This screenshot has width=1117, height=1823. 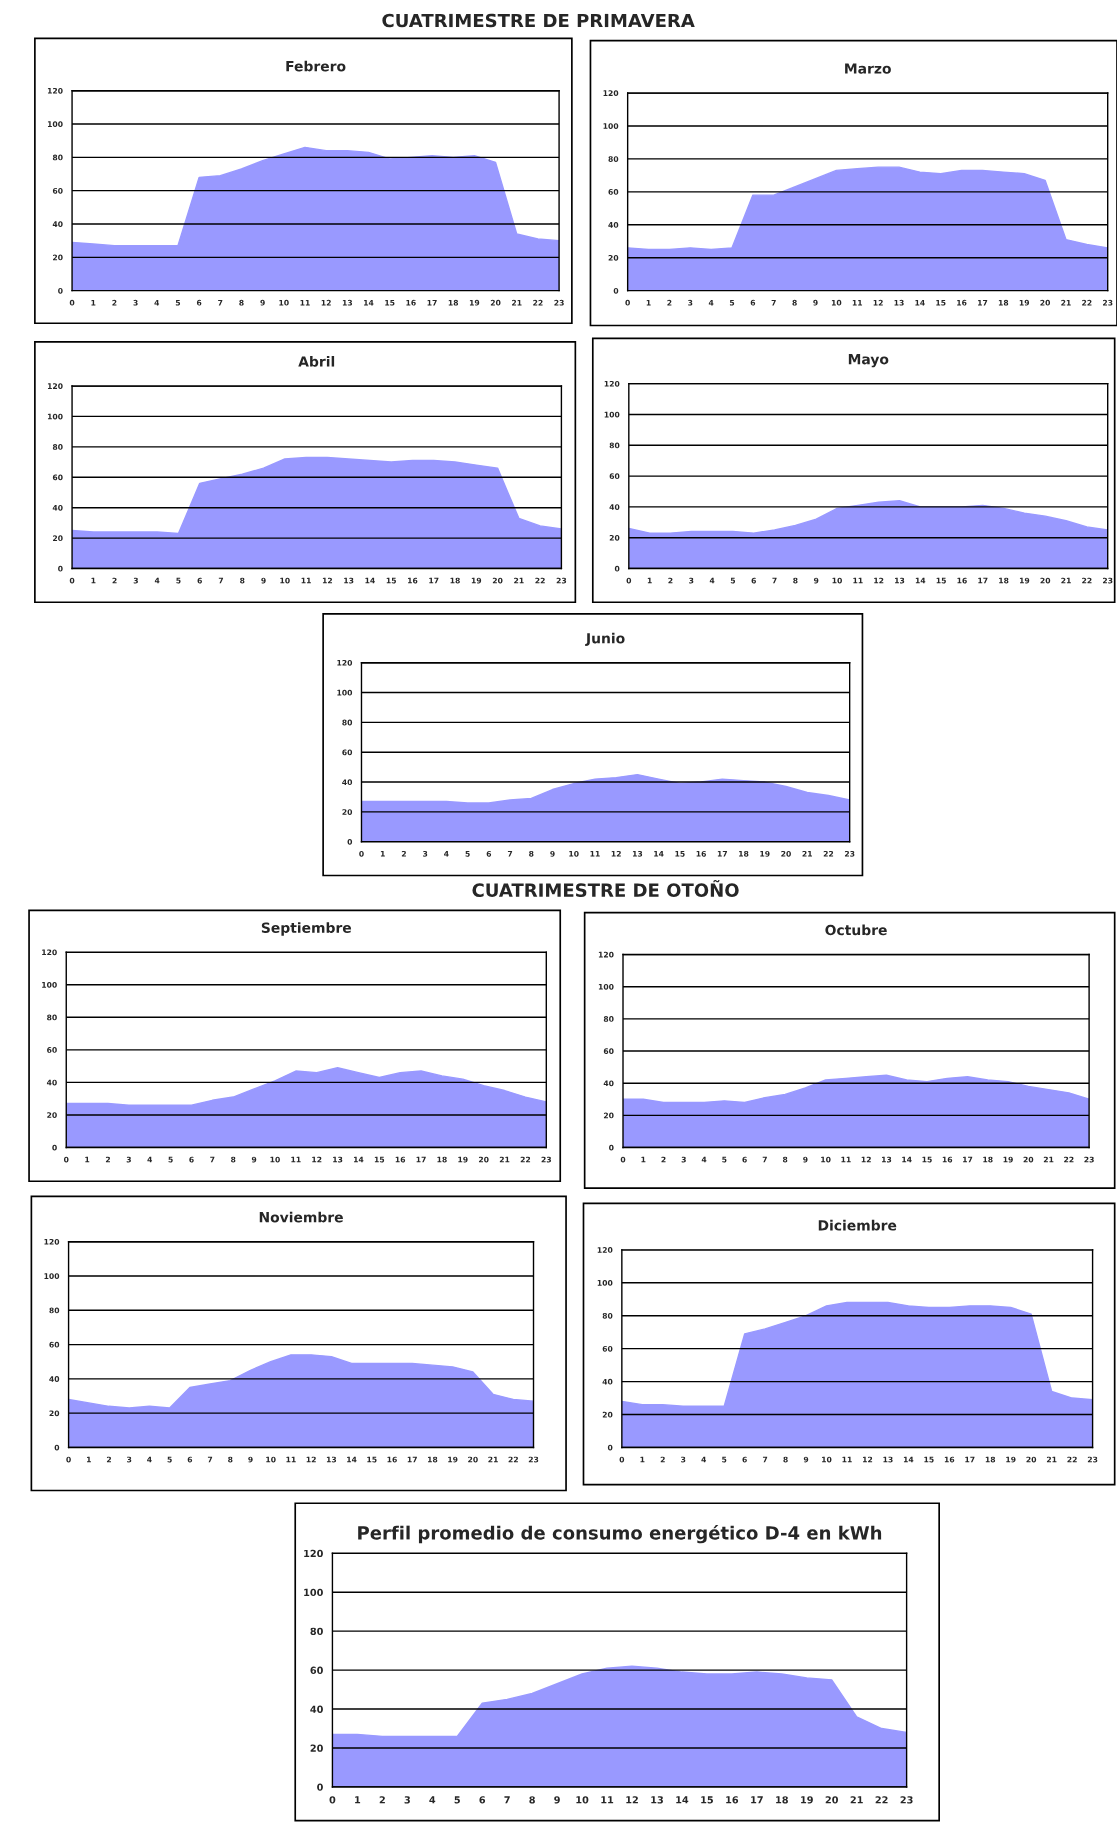 What do you see at coordinates (707, 1800) in the screenshot?
I see `x-tick-label: 15` at bounding box center [707, 1800].